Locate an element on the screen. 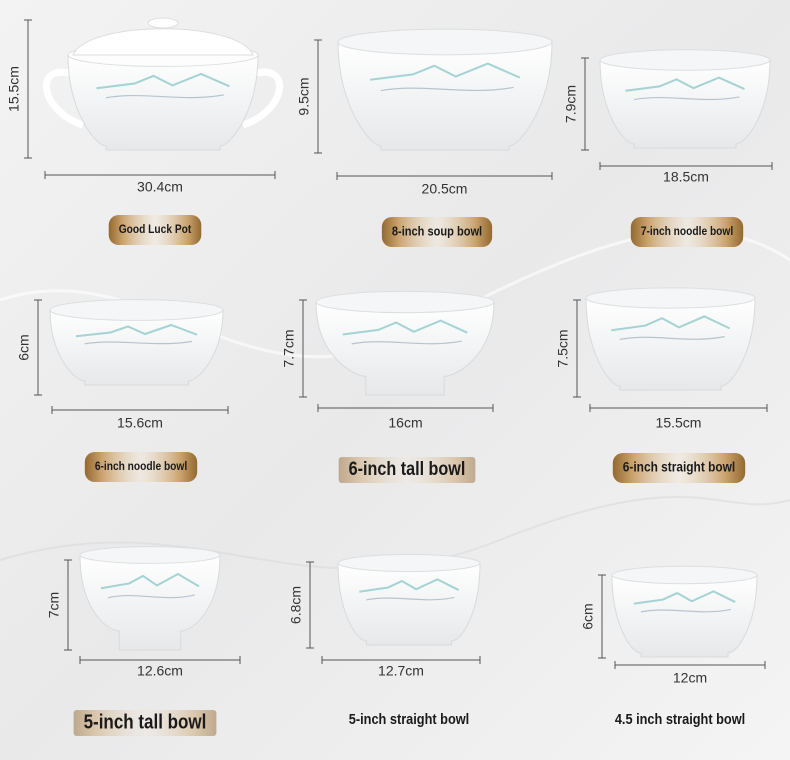 Image resolution: width=790 pixels, height=760 pixels. marble-vein is located at coordinates (395, 532).